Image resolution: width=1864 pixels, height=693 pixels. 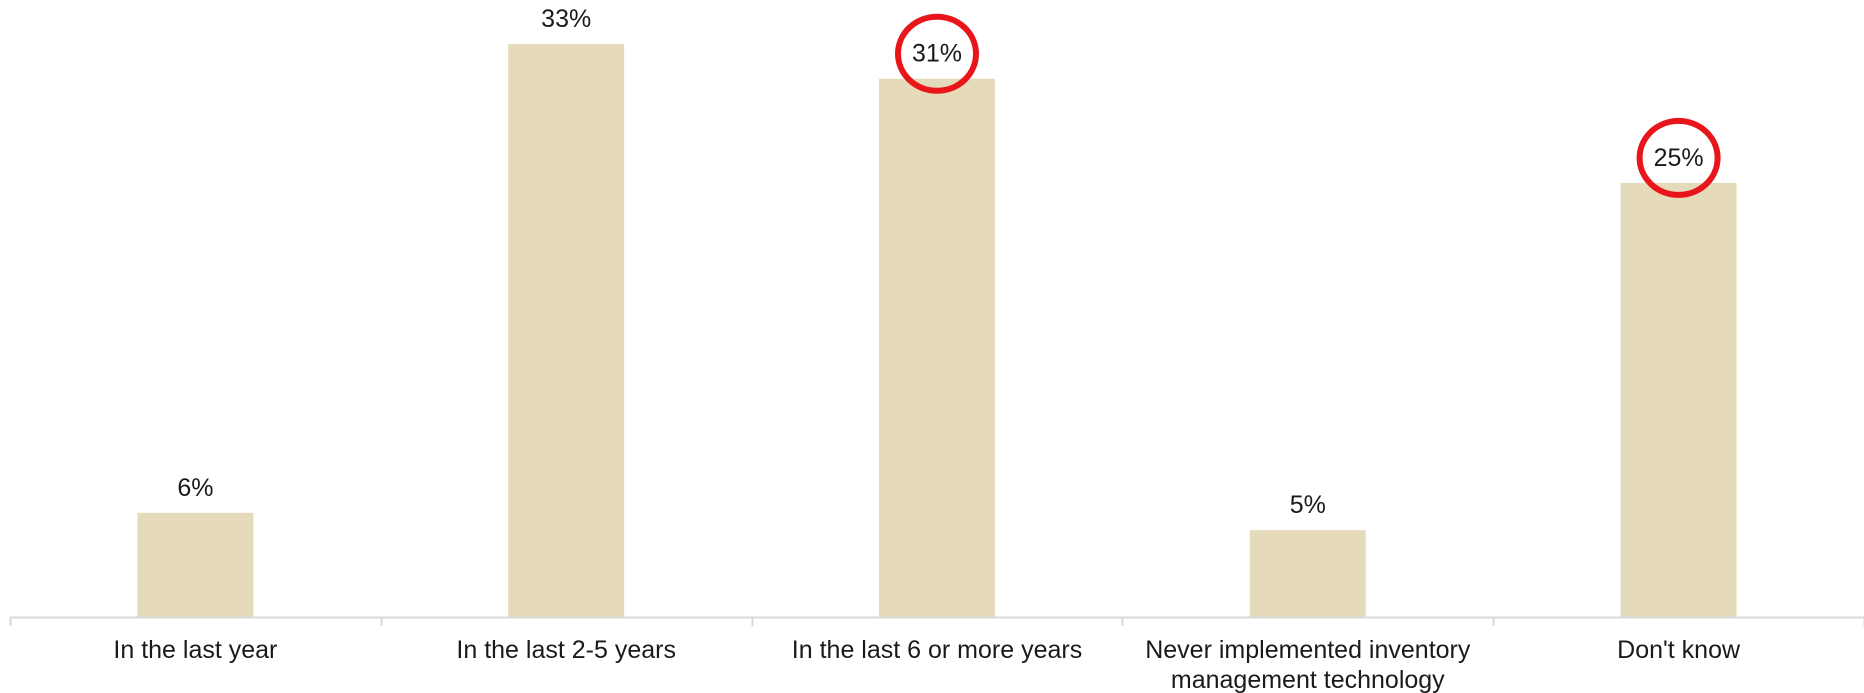 I want to click on value-label: 25%, so click(x=1679, y=158).